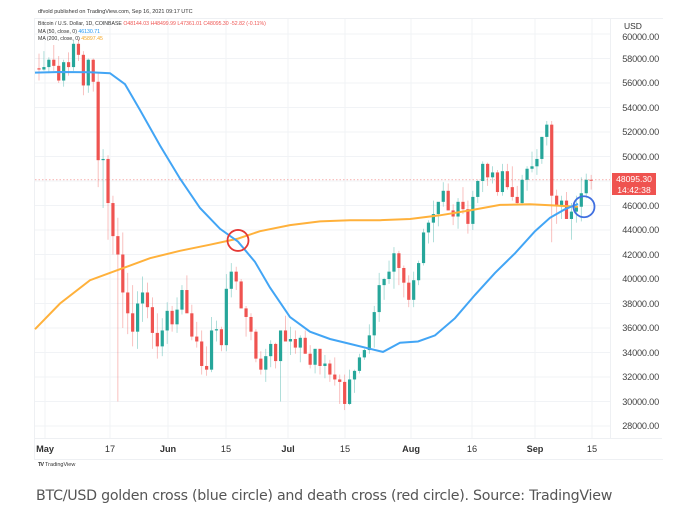 This screenshot has width=698, height=513. Describe the element at coordinates (163, 24) in the screenshot. I see `ohlc-high: H48499.99` at that location.